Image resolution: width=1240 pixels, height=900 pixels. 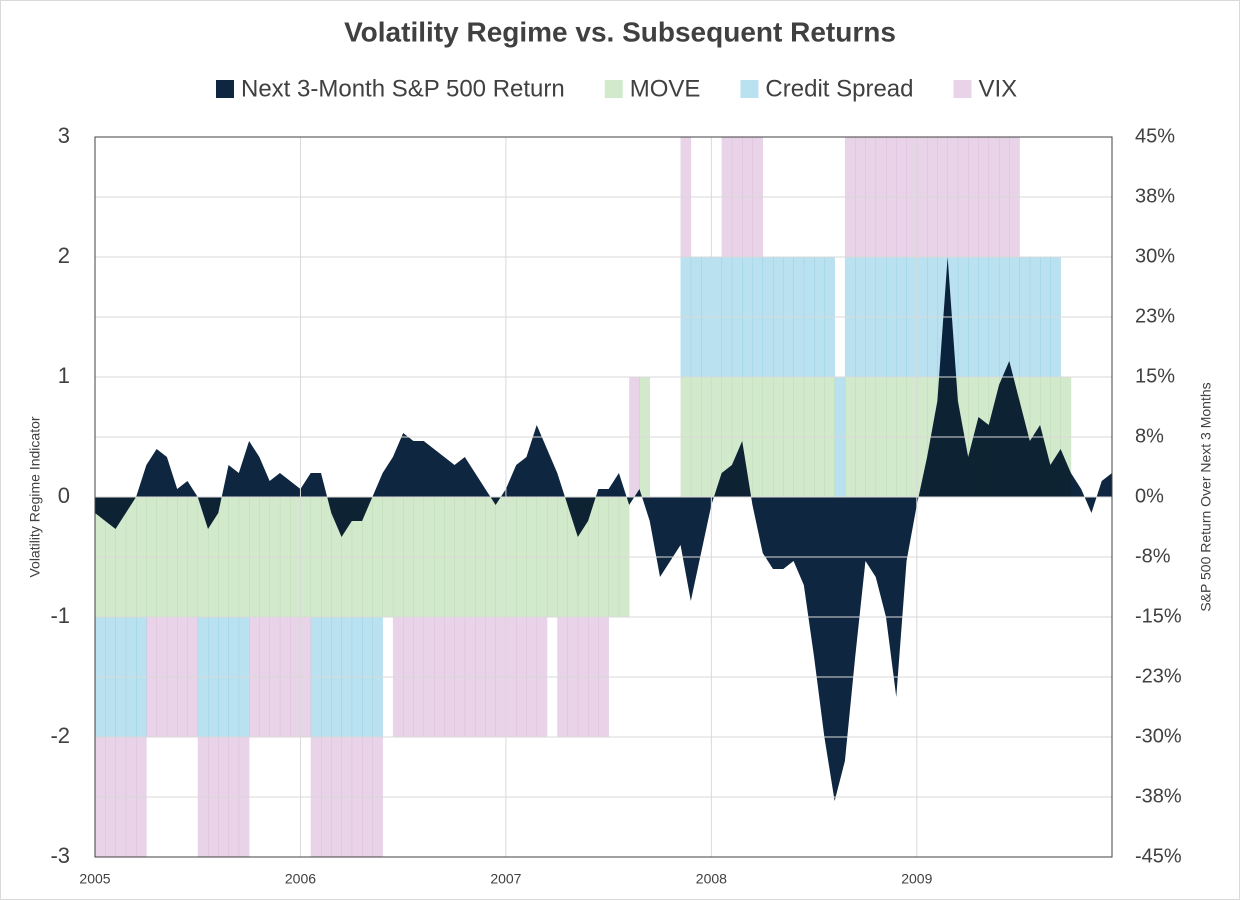 I want to click on y-tick-label: 3, so click(x=64, y=135).